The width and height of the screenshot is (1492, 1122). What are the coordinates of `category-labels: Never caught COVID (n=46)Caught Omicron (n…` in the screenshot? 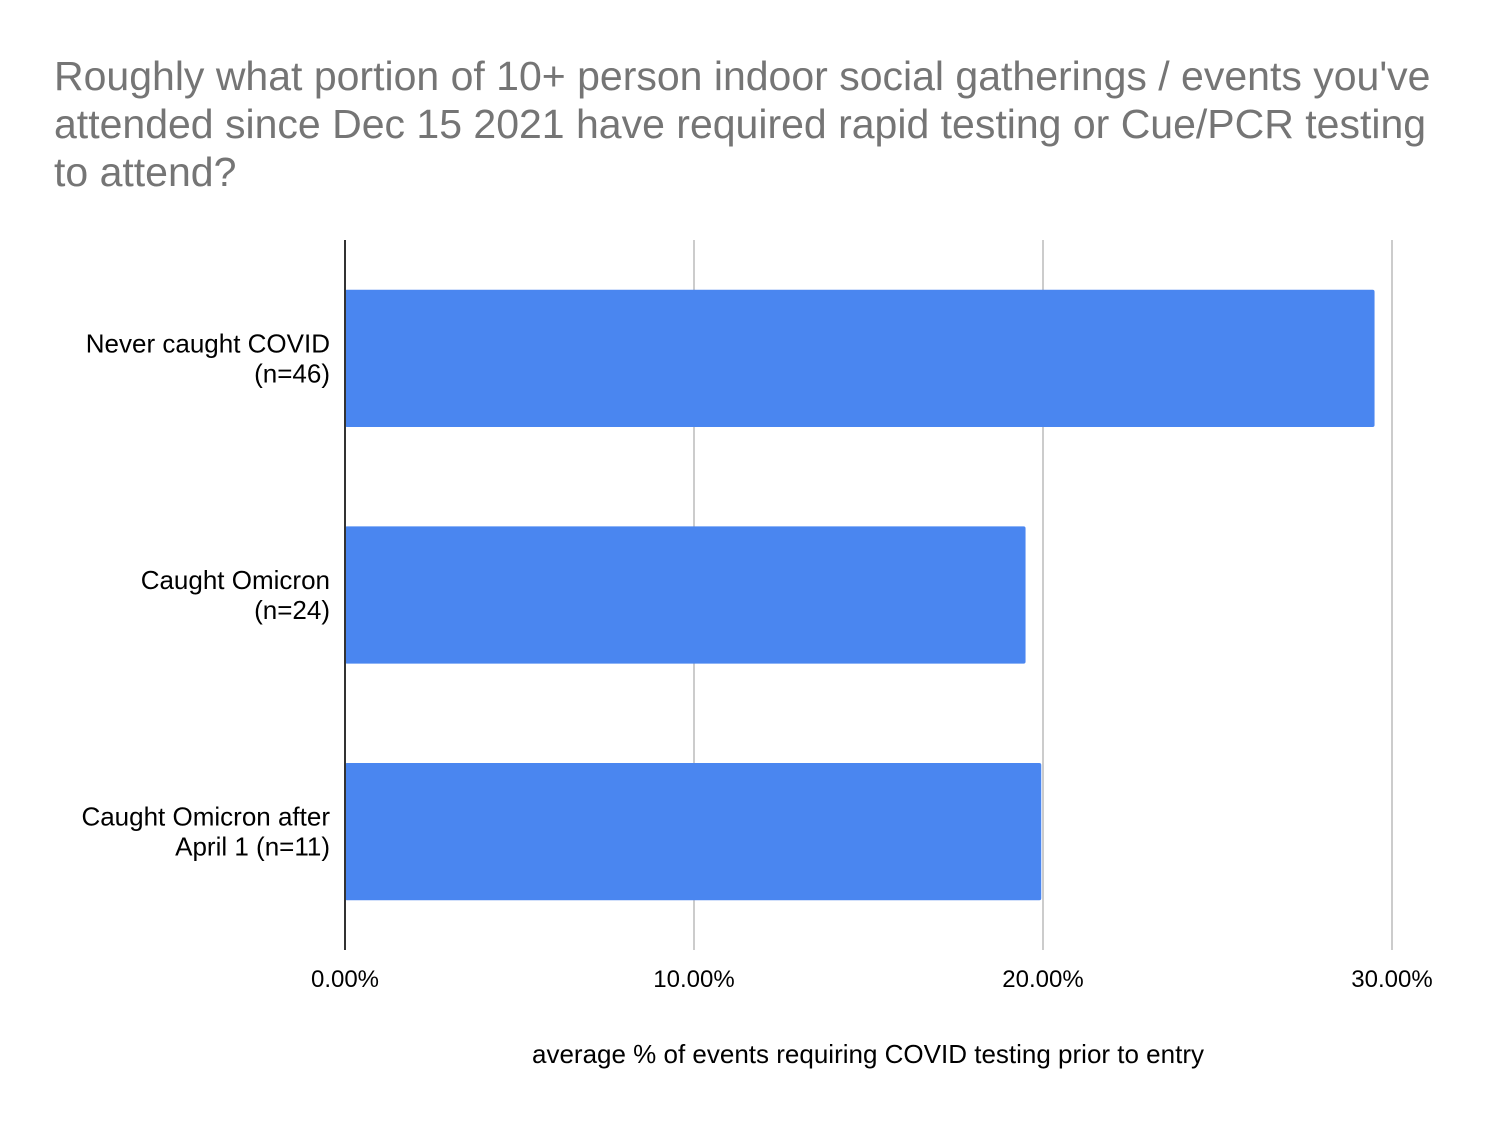 It's located at (205, 594).